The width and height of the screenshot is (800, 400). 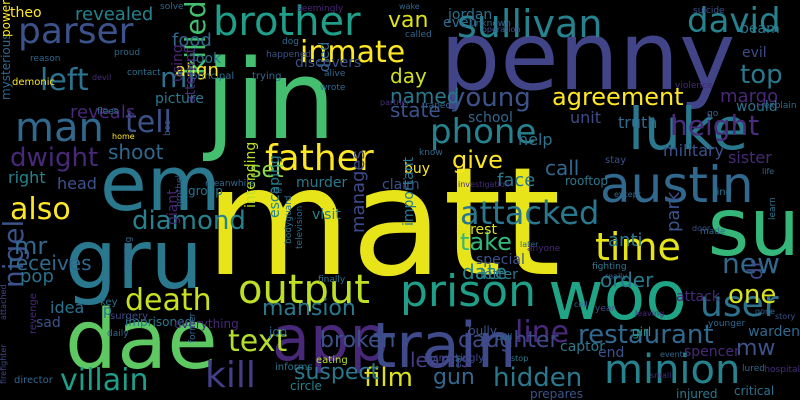 What do you see at coordinates (482, 331) in the screenshot?
I see `word-bully: bully` at bounding box center [482, 331].